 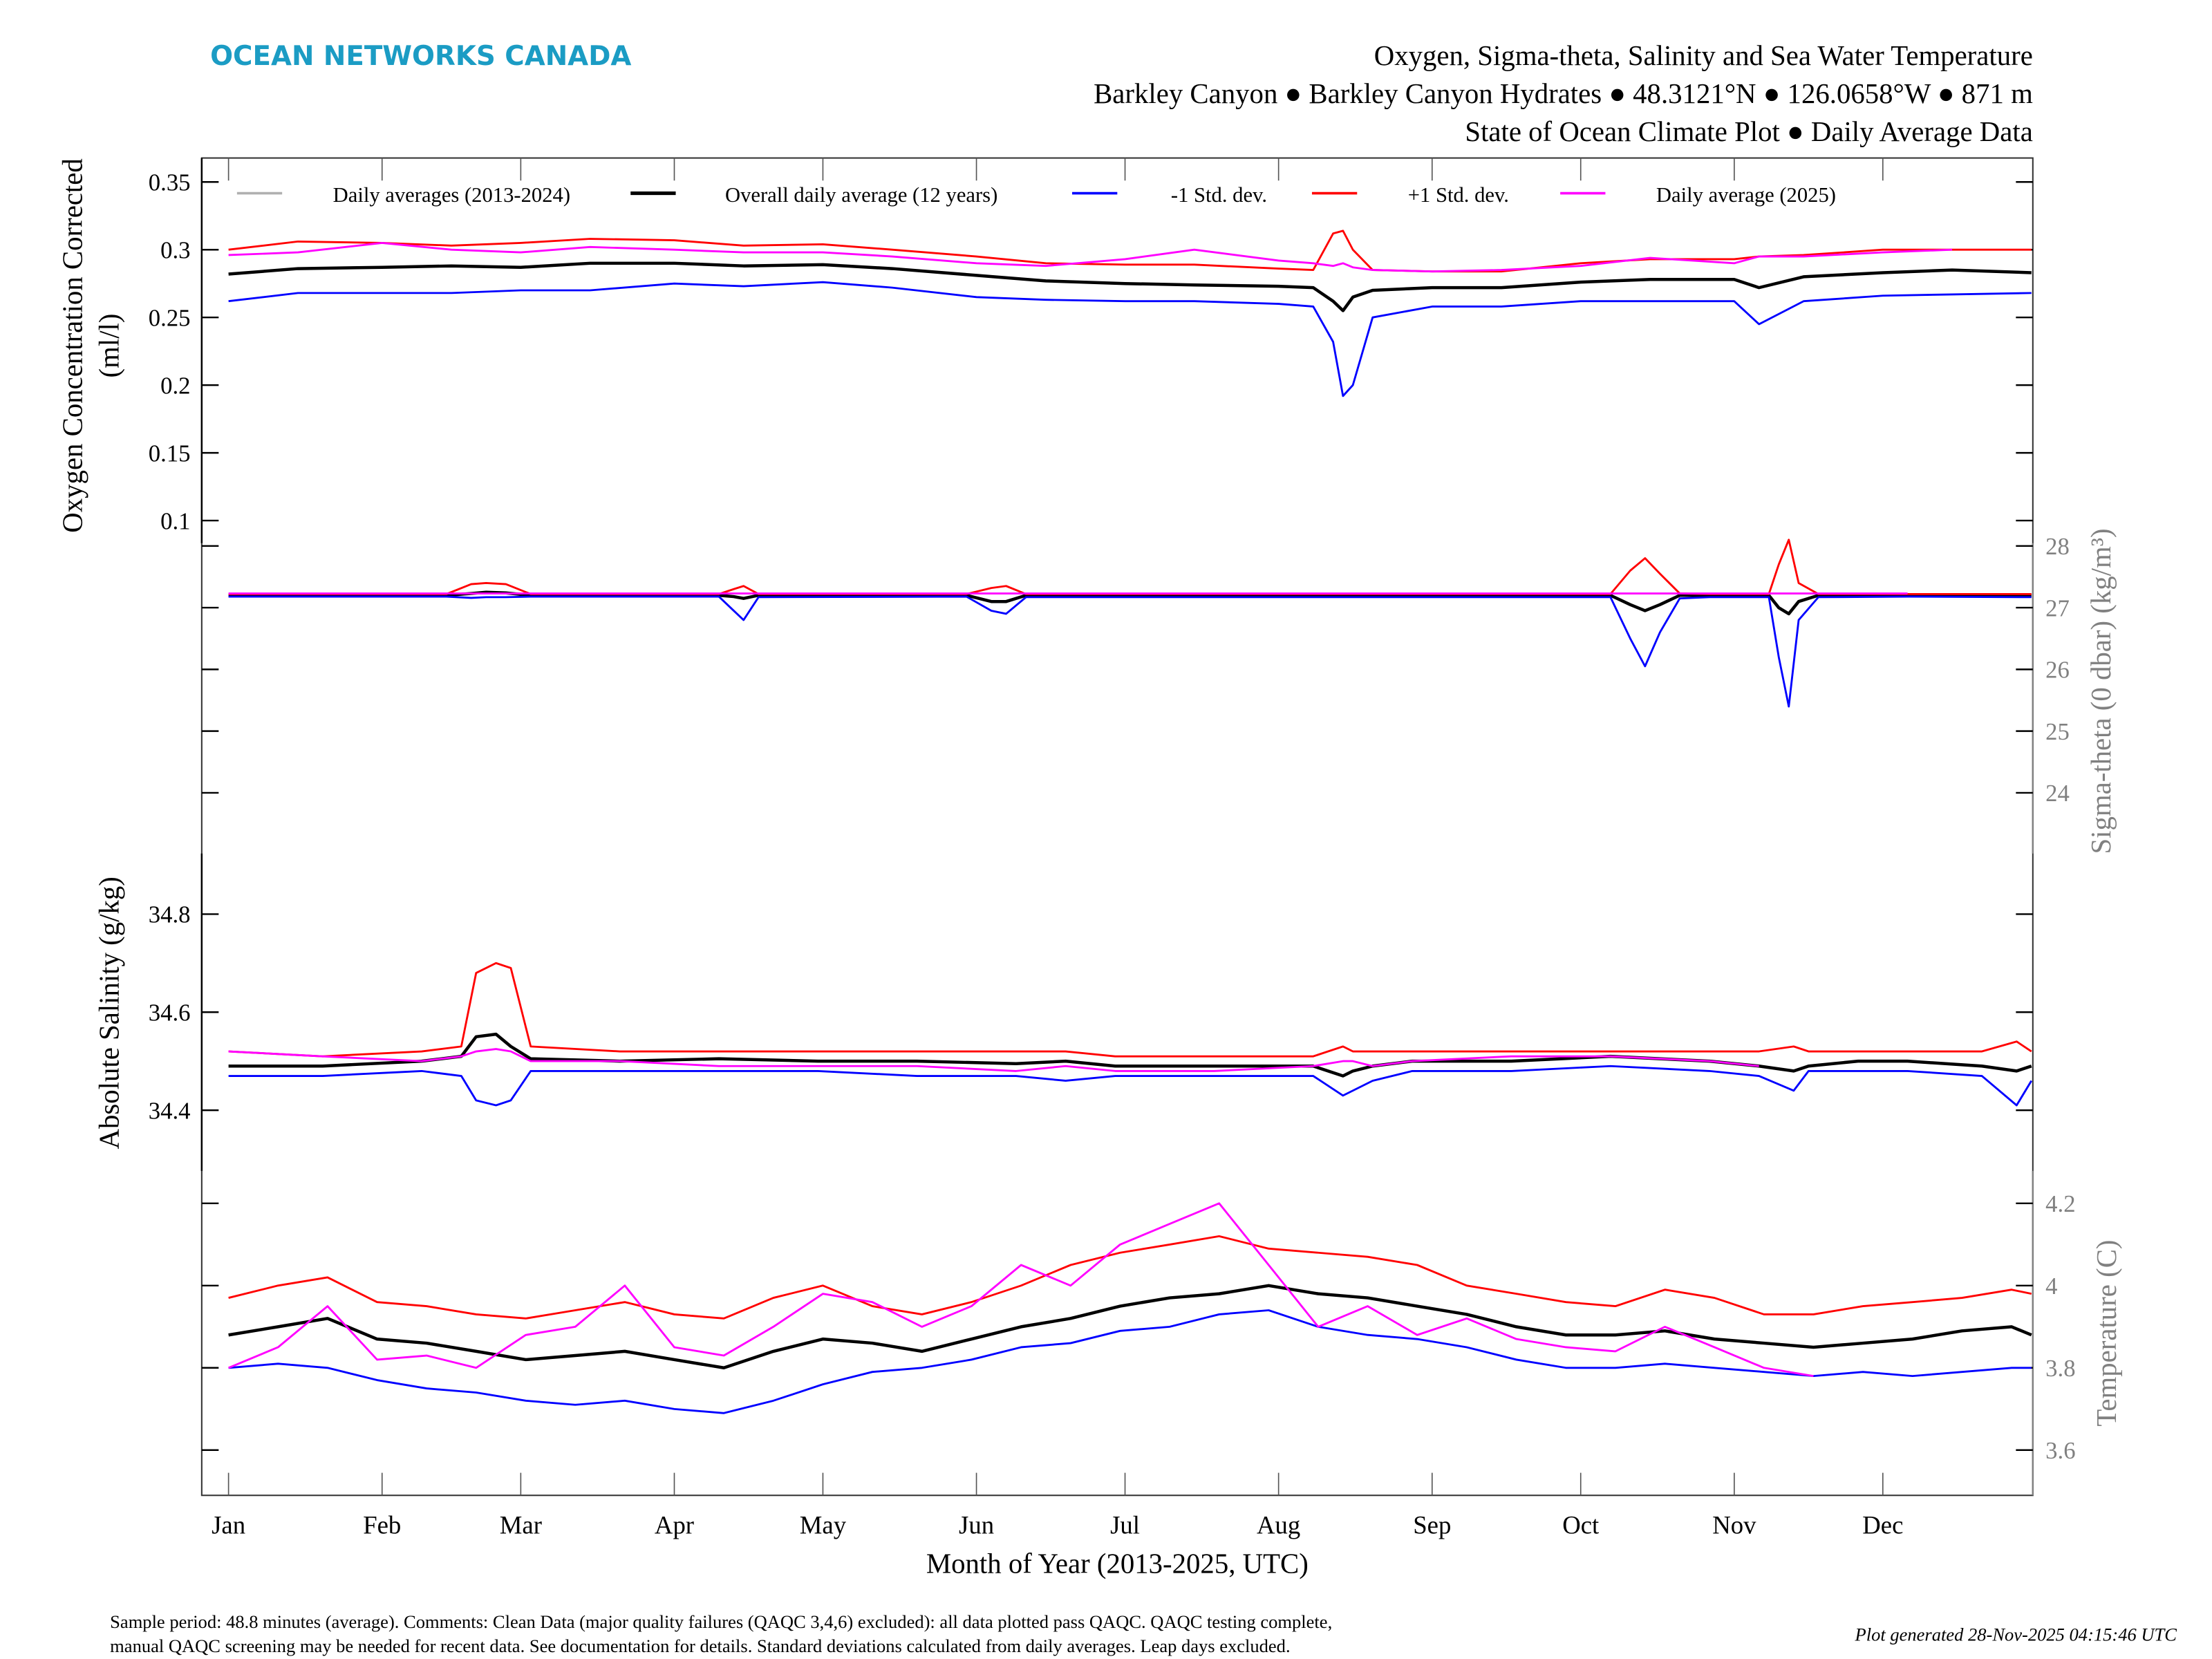 What do you see at coordinates (1130, 1327) in the screenshot?
I see `temperature-series-overall` at bounding box center [1130, 1327].